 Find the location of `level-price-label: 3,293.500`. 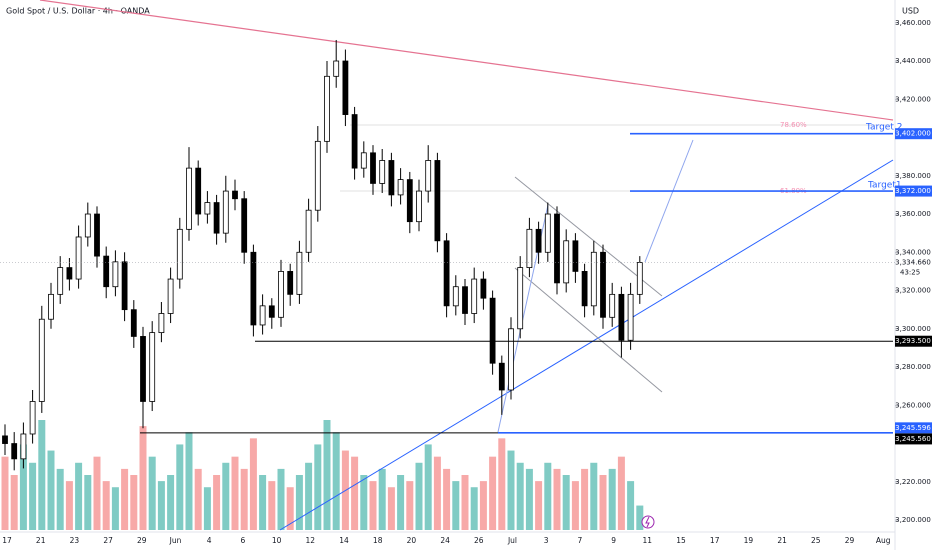

level-price-label: 3,293.500 is located at coordinates (913, 341).